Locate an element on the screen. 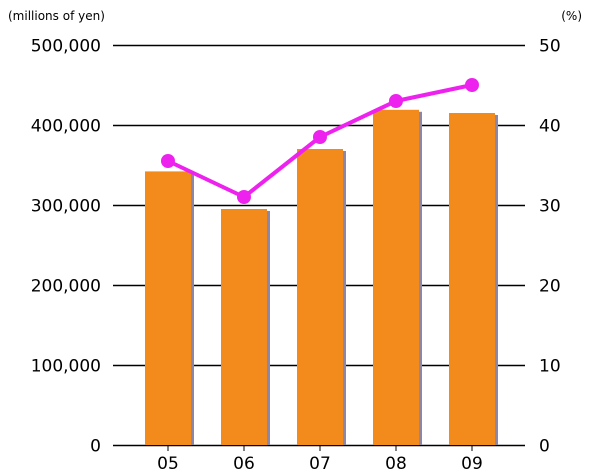  y-left-tick-label: 300,000 is located at coordinates (66, 207).